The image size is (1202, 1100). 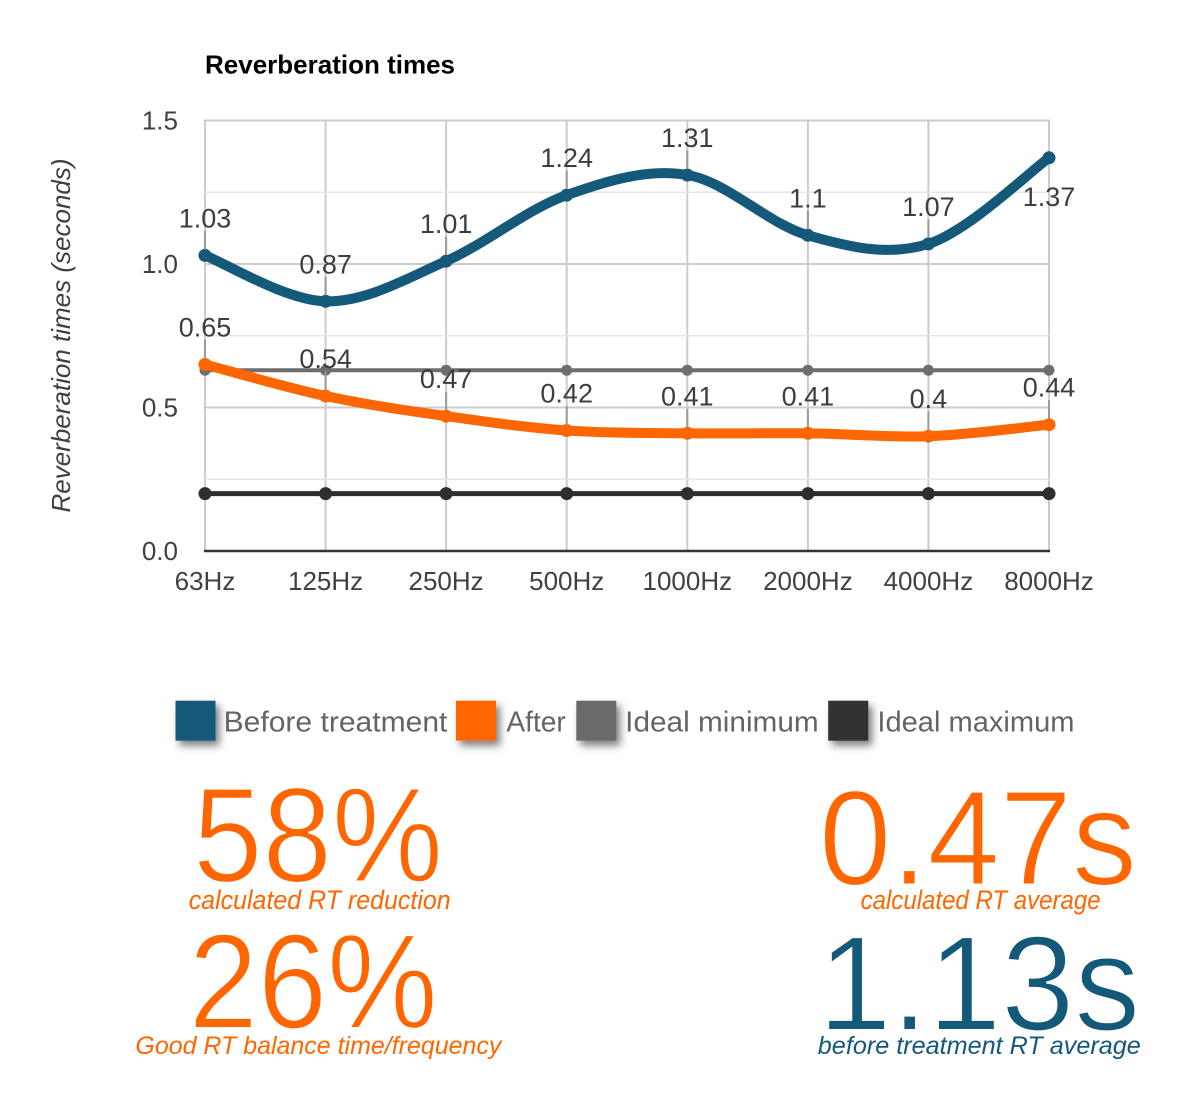 I want to click on svg-text: 125Hz, so click(x=325, y=581).